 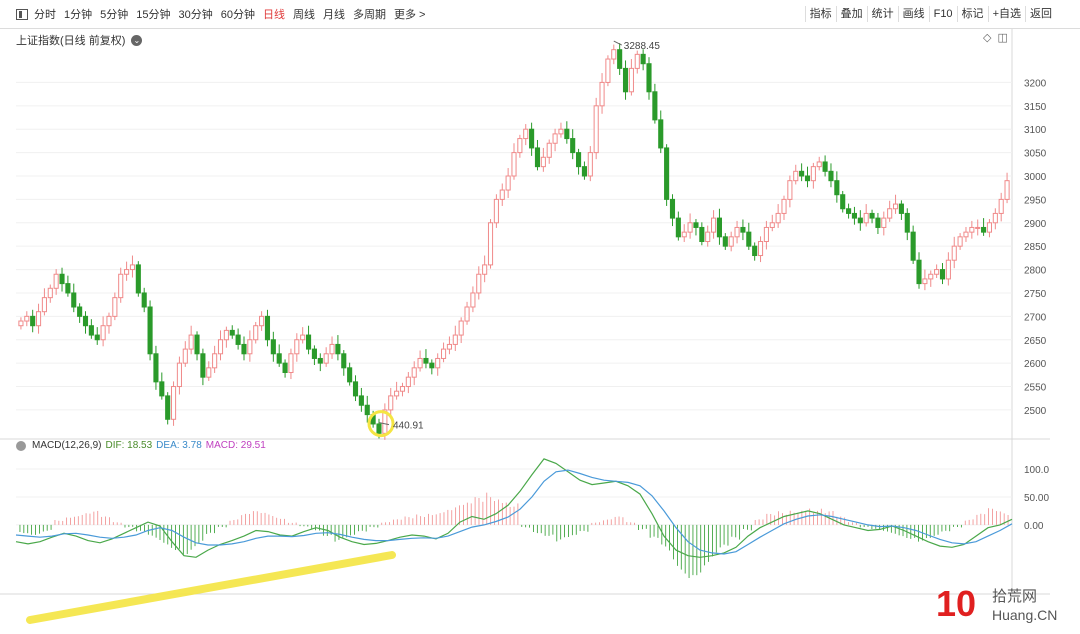 I want to click on price-tick-label: 2500, so click(x=1035, y=411).